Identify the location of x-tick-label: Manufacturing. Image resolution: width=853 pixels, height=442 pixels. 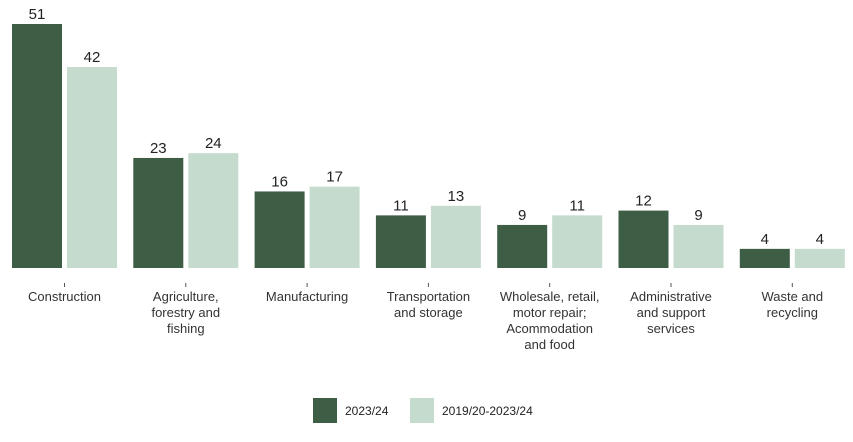
(307, 296).